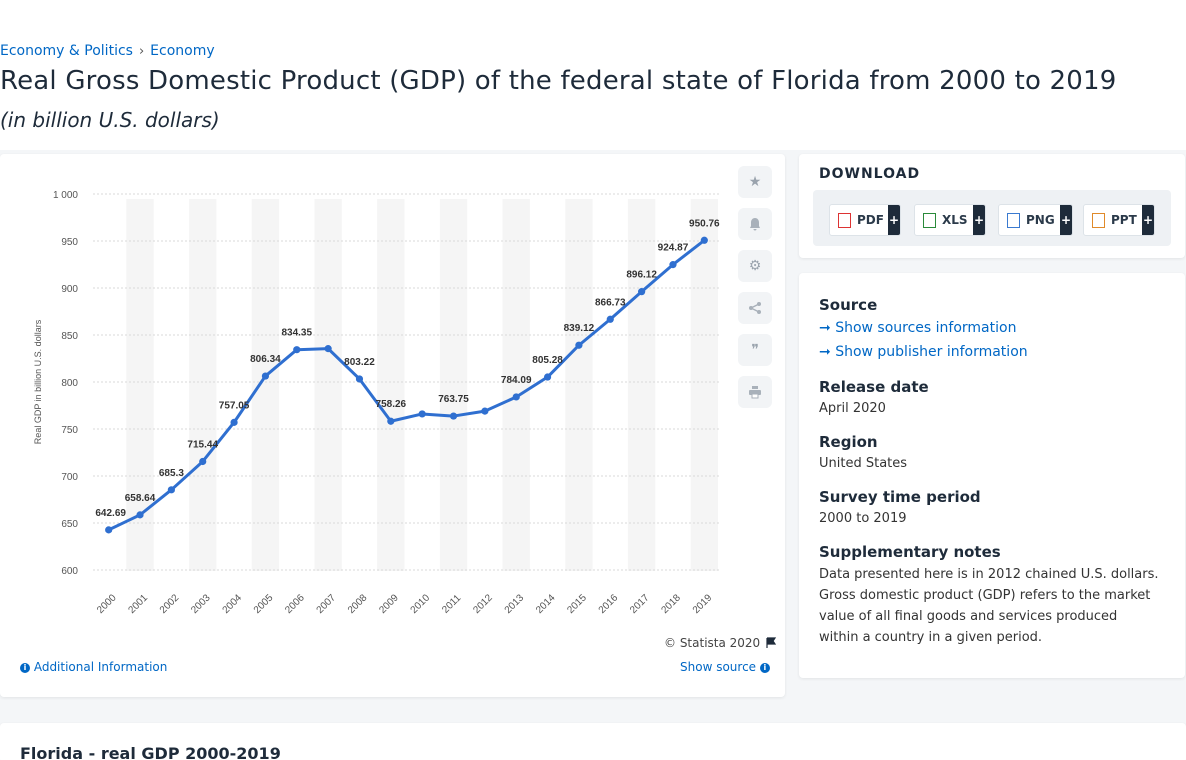 The width and height of the screenshot is (1186, 760). I want to click on data-label: 805.28, so click(547, 360).